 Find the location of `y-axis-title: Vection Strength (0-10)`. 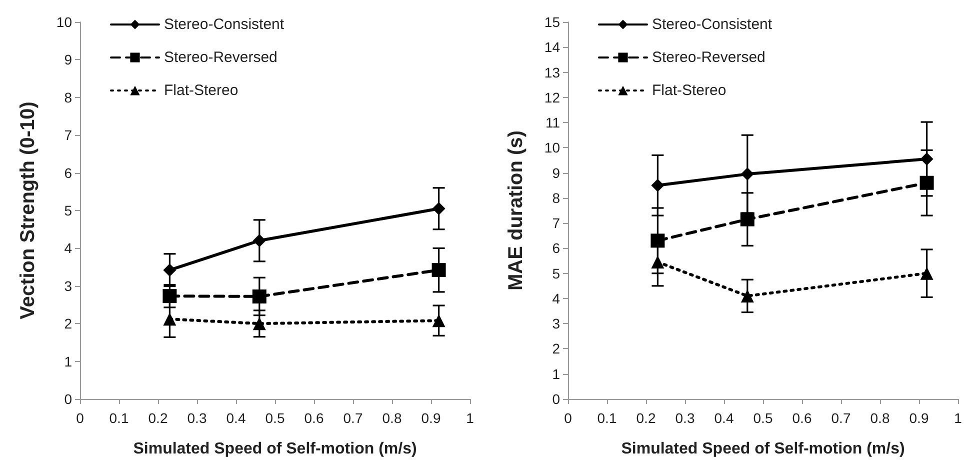

y-axis-title: Vection Strength (0-10) is located at coordinates (28, 211).